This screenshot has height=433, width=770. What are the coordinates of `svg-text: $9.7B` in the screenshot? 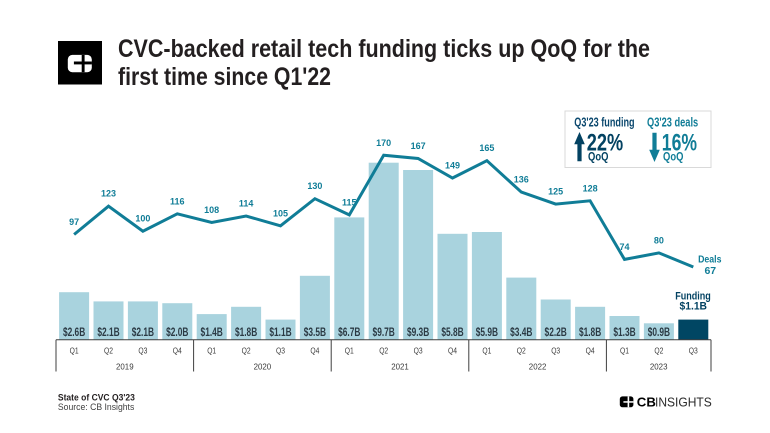 It's located at (384, 332).